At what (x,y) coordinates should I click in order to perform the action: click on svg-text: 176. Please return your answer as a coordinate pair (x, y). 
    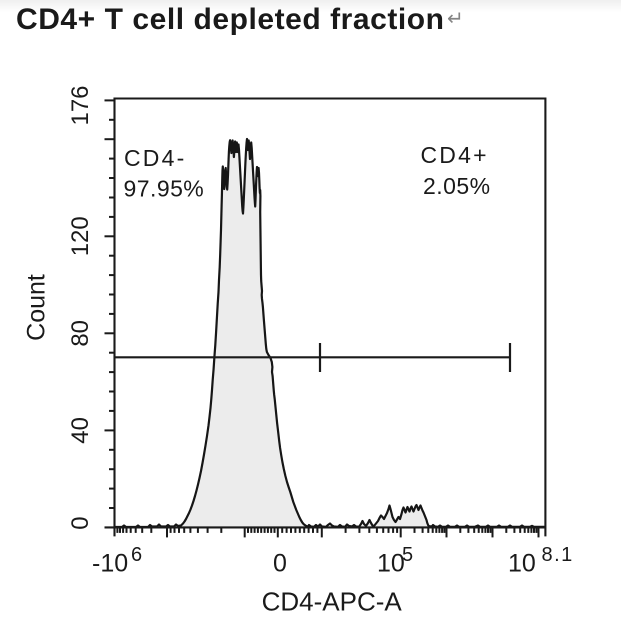
    Looking at the image, I should click on (80, 105).